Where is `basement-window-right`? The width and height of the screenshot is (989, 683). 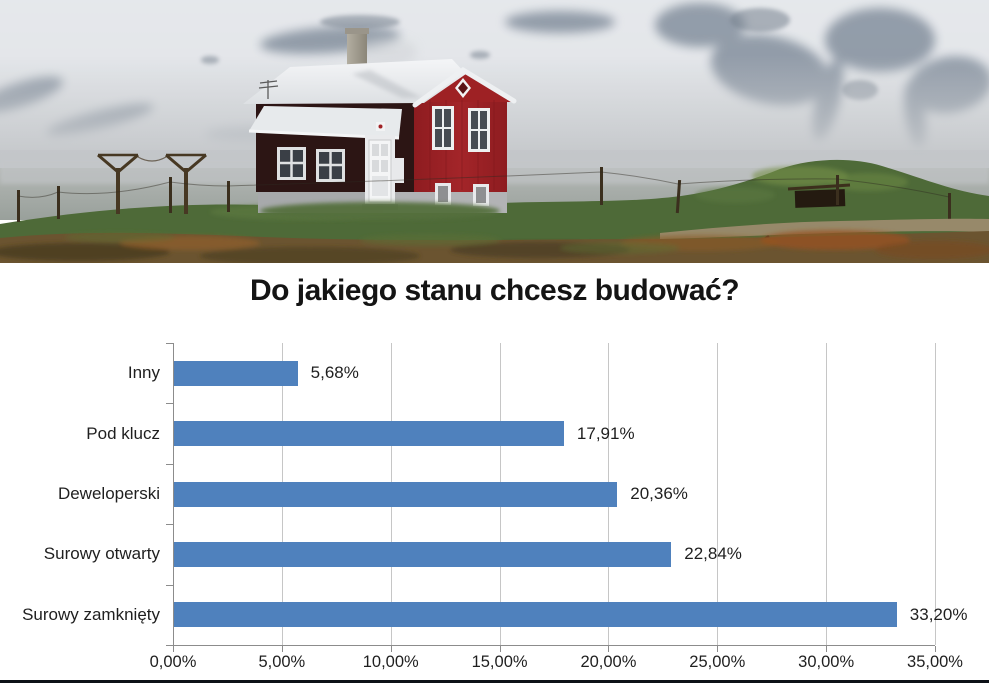 basement-window-right is located at coordinates (481, 195).